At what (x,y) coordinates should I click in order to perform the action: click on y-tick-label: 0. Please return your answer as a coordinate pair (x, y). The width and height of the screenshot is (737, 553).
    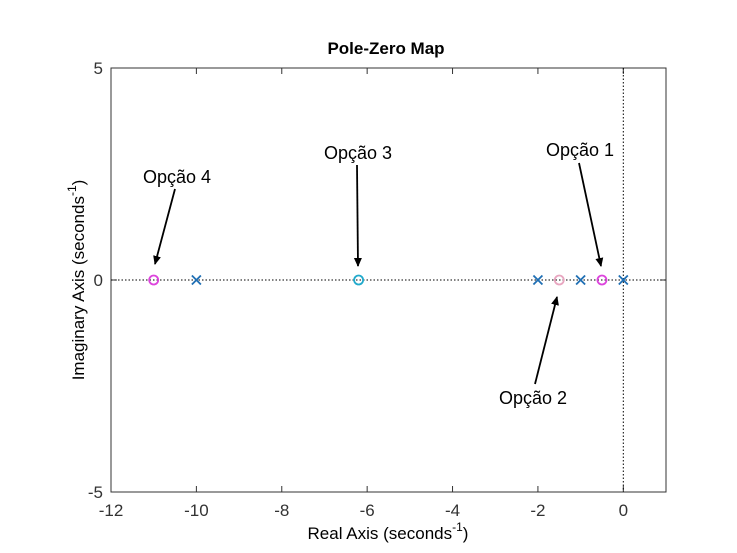
    Looking at the image, I should click on (98, 280).